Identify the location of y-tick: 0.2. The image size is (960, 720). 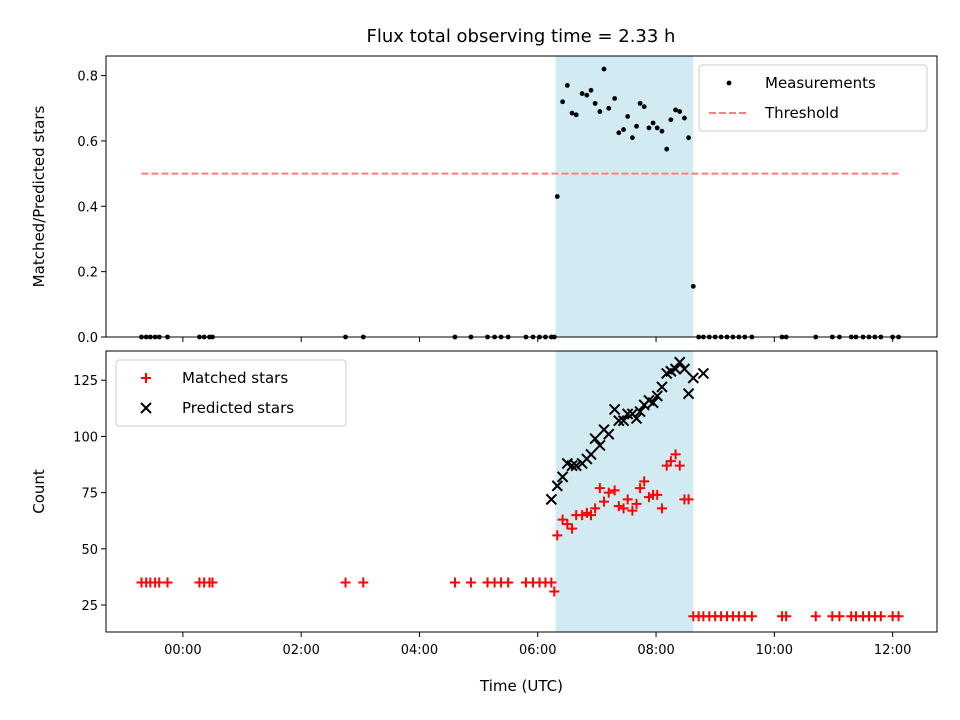
(91, 273).